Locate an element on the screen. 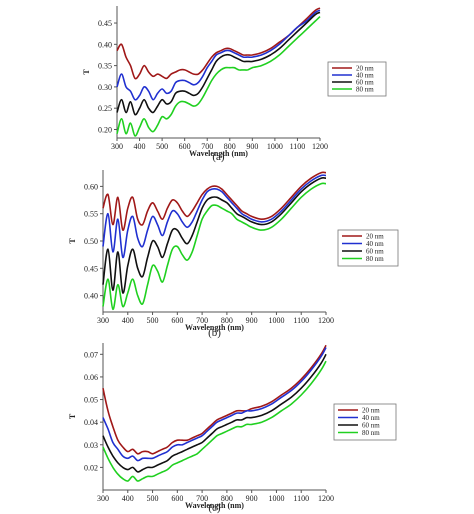  panel-caption: (c) is located at coordinates (214, 508).